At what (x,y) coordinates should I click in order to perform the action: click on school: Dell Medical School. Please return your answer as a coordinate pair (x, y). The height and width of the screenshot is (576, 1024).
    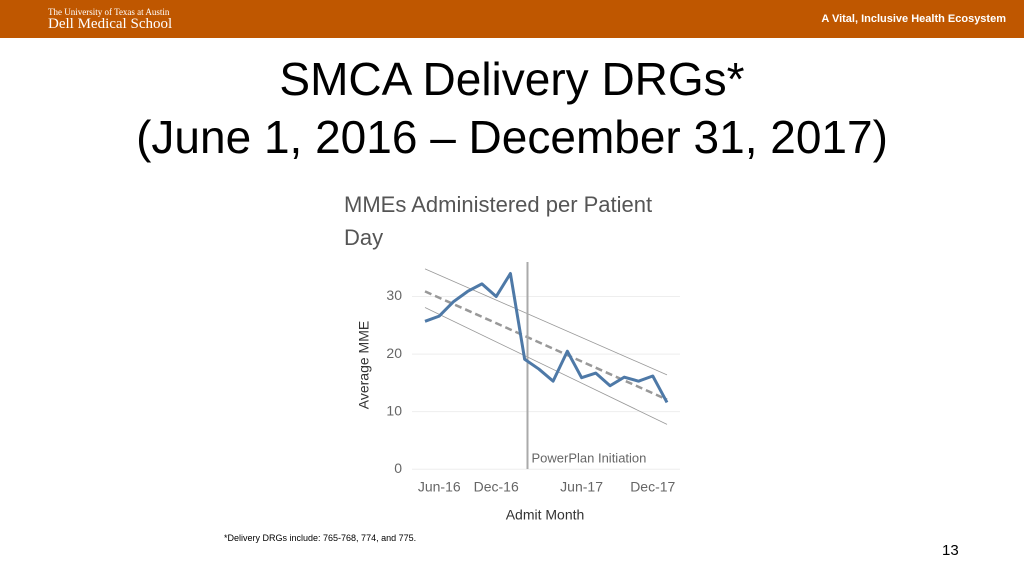
    Looking at the image, I should click on (110, 24).